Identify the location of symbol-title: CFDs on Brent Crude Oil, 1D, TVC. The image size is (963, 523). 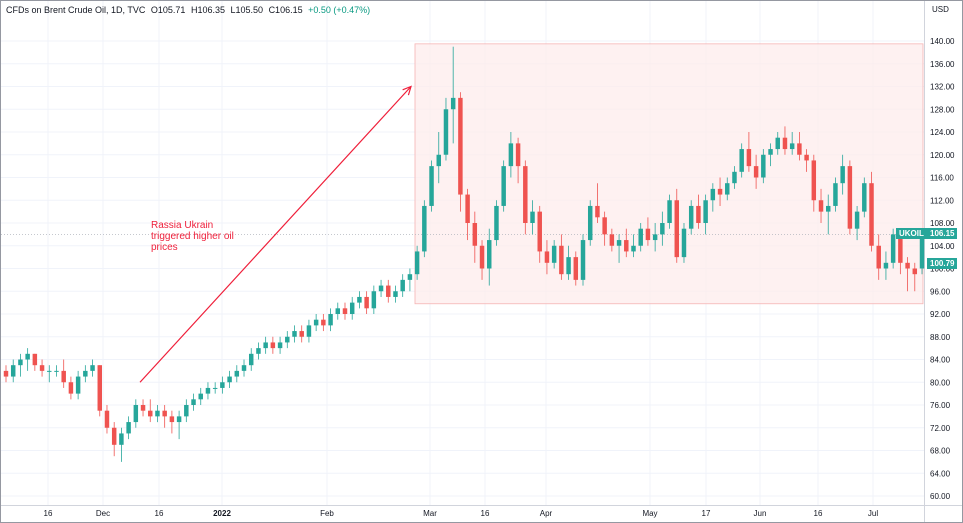
(76, 10).